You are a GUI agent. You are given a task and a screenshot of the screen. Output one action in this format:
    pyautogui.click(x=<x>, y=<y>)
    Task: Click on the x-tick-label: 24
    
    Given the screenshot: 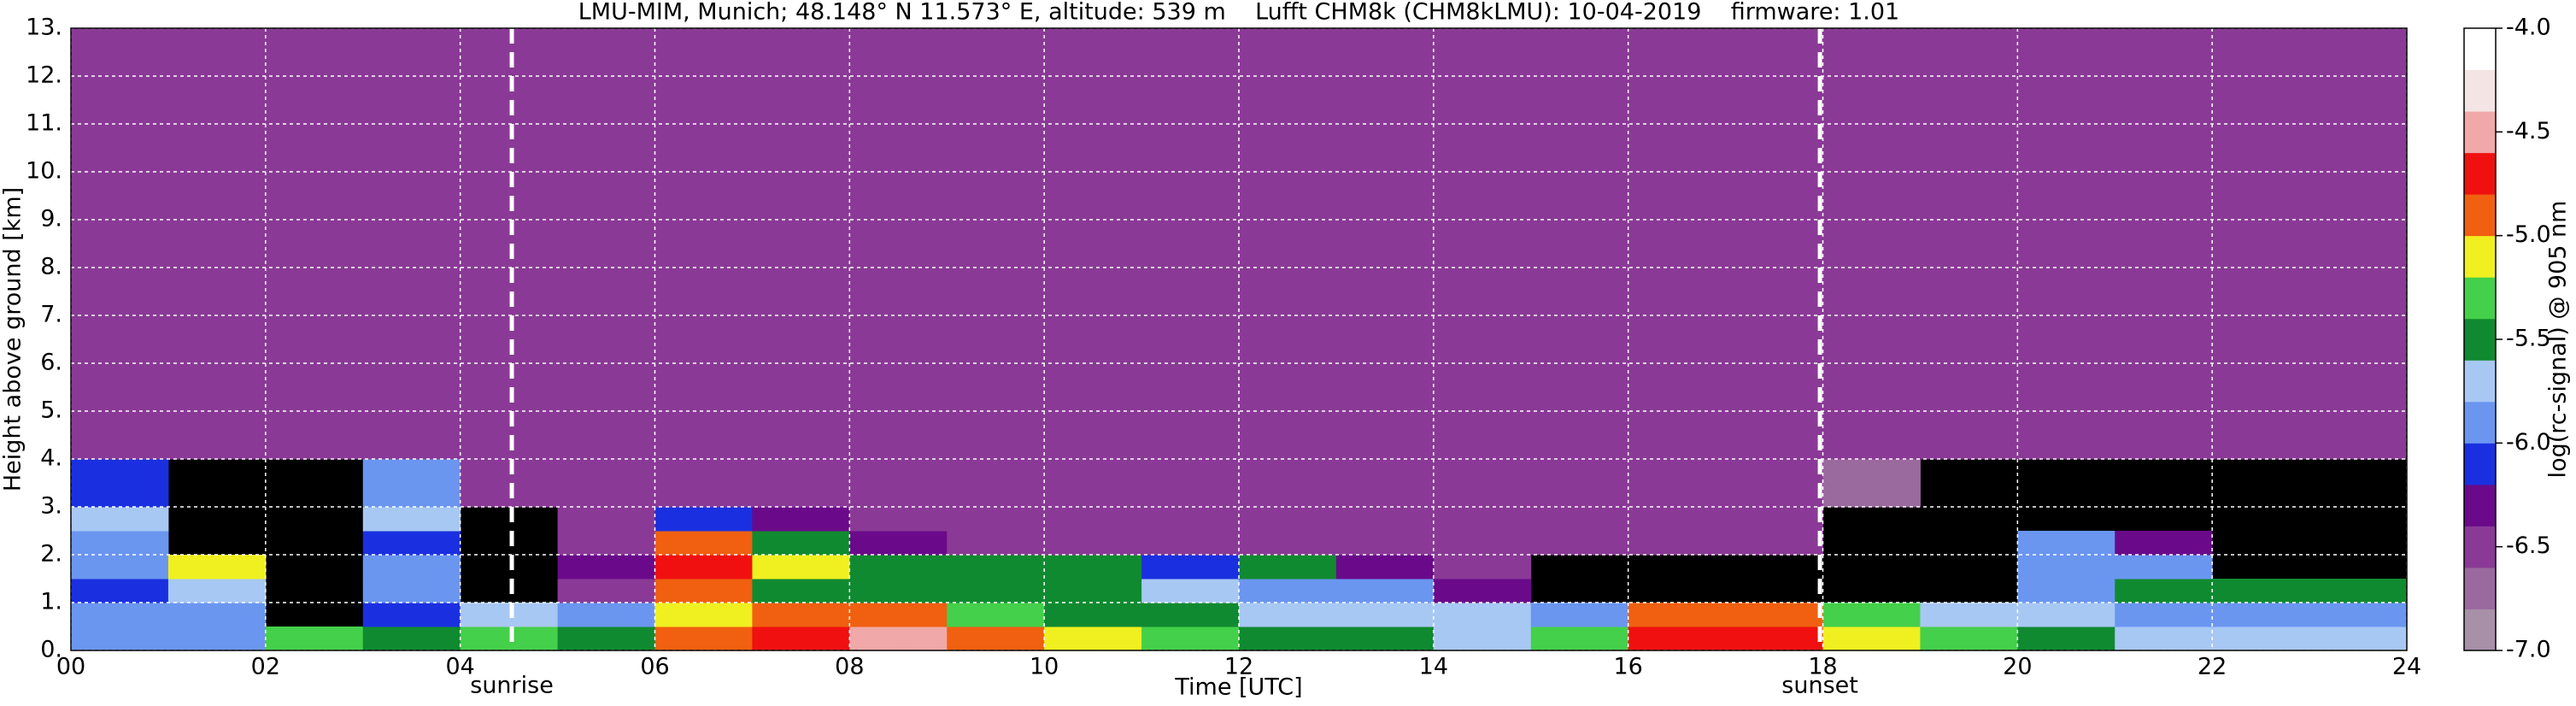 What is the action you would take?
    pyautogui.click(x=2406, y=667)
    